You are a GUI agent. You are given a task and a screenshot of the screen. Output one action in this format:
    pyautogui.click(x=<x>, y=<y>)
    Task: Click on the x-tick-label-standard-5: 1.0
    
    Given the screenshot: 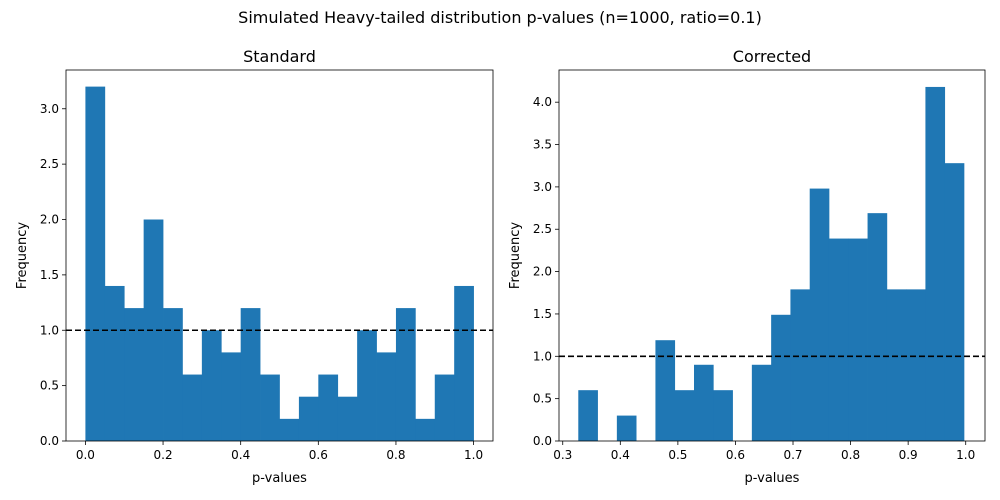 What is the action you would take?
    pyautogui.click(x=473, y=455)
    